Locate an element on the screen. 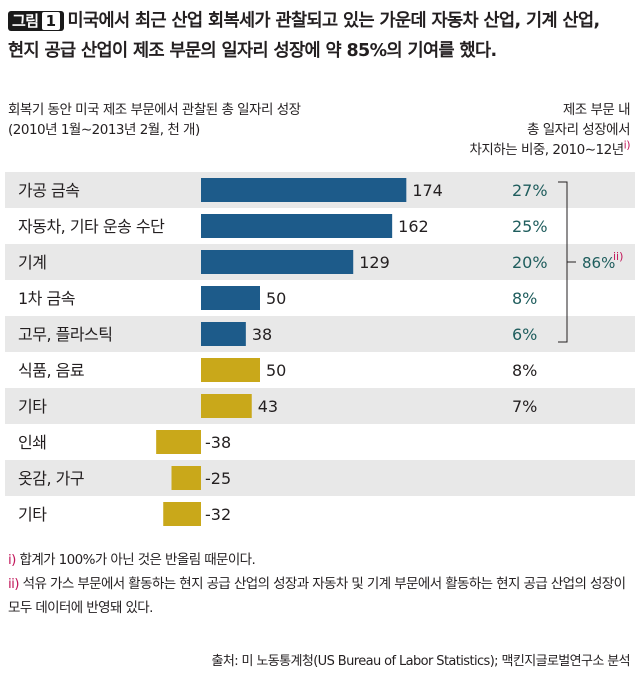 This screenshot has width=640, height=681. subtitle-left-line-1: 회복기 동안 미국 제조 부문에서 관찰된 총 일자리 성장 is located at coordinates (154, 110).